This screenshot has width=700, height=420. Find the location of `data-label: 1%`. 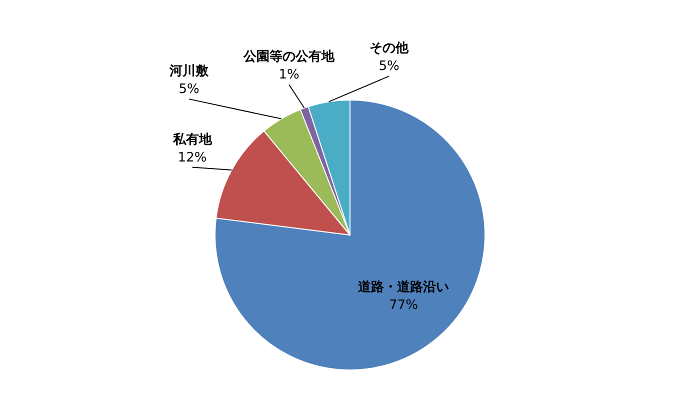

data-label: 1% is located at coordinates (289, 75).